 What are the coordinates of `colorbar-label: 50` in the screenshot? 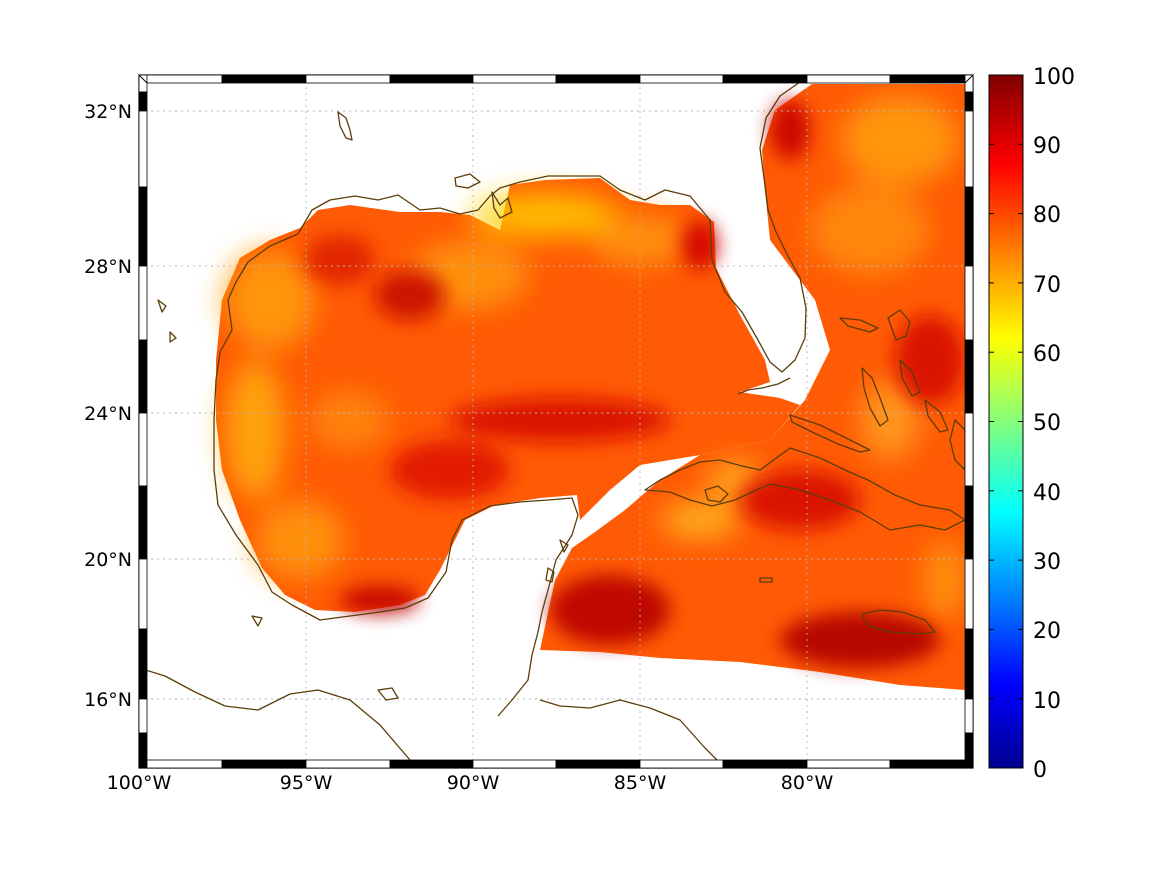 It's located at (1047, 423).